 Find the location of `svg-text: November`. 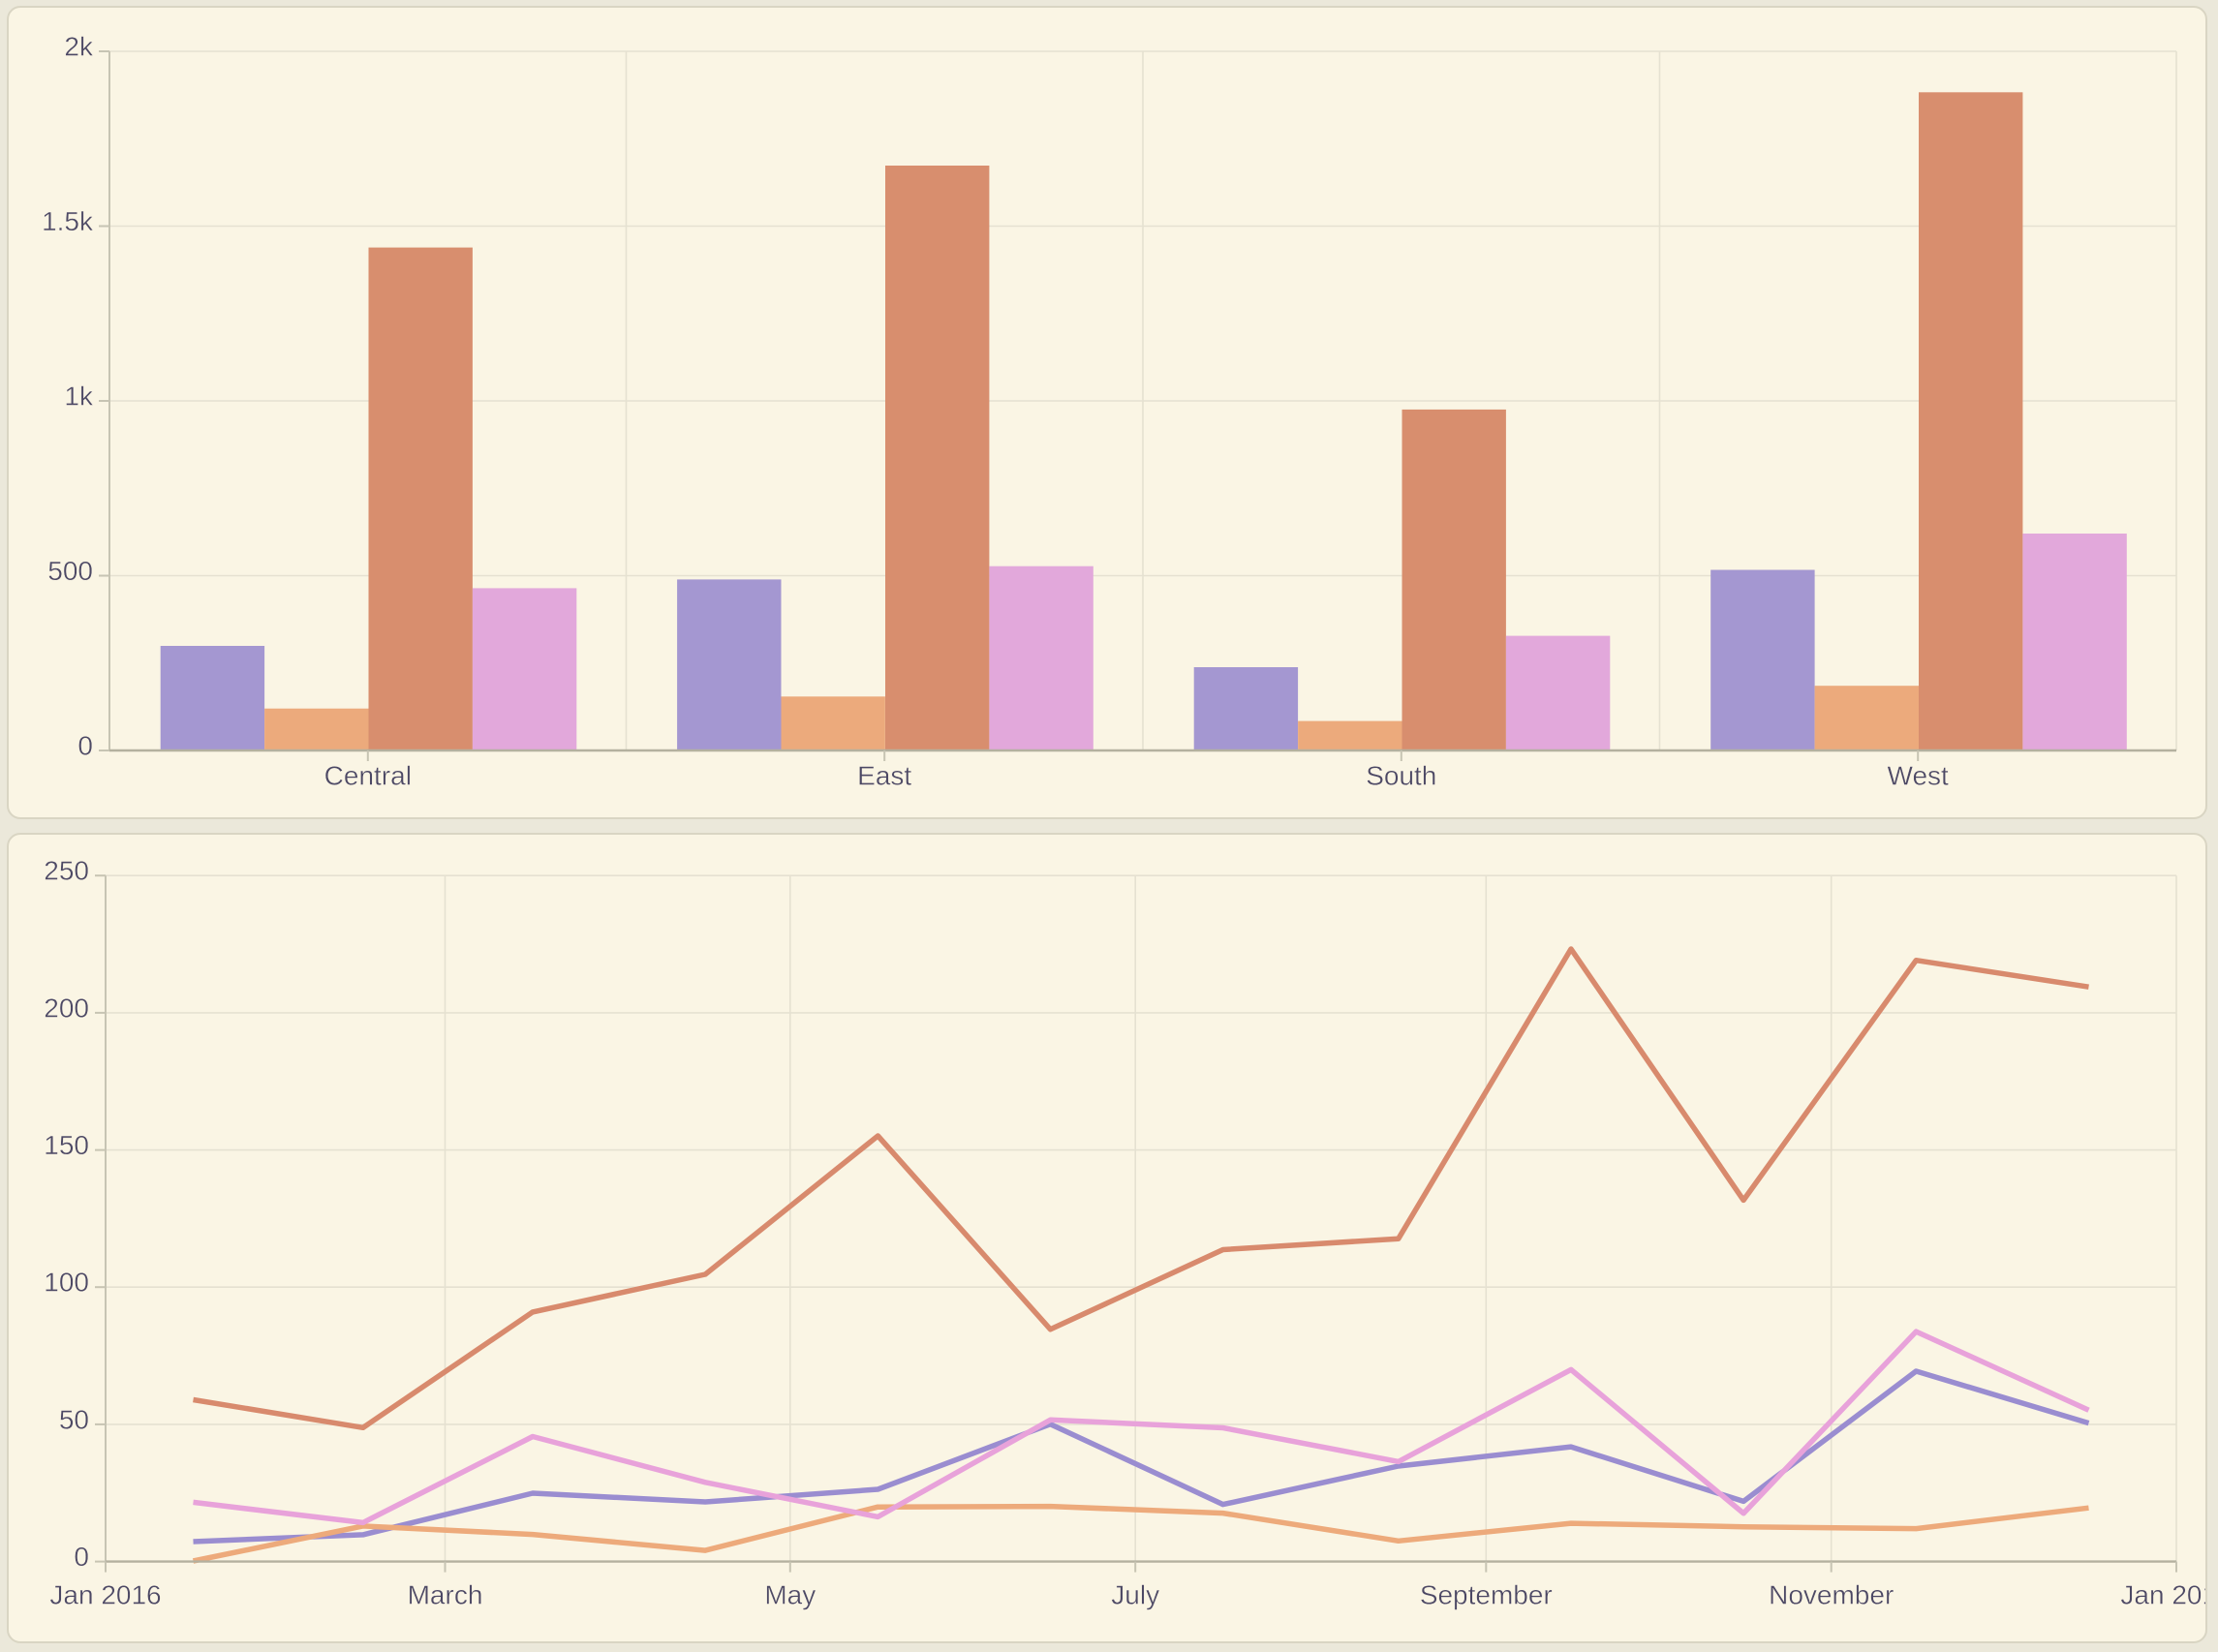

svg-text: November is located at coordinates (1831, 1595).